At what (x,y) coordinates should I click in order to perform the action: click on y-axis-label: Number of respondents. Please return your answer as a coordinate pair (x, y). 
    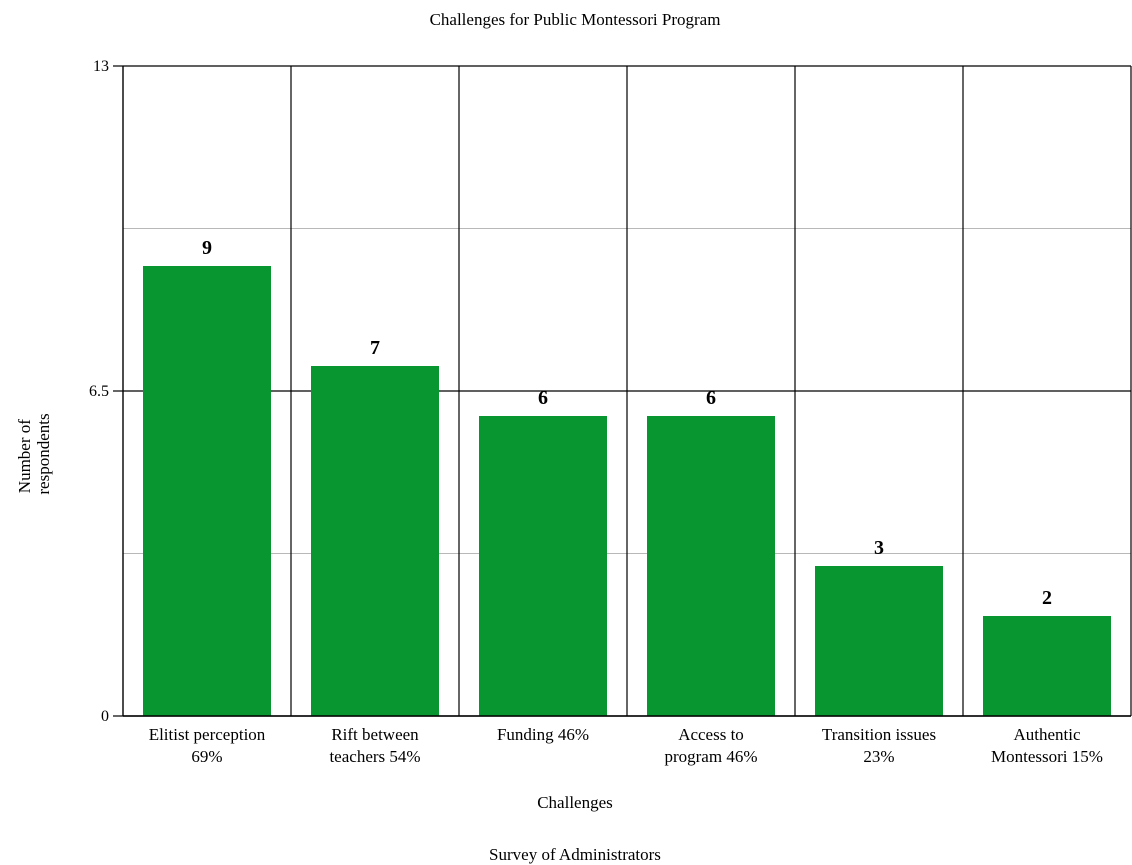
    Looking at the image, I should click on (34, 453).